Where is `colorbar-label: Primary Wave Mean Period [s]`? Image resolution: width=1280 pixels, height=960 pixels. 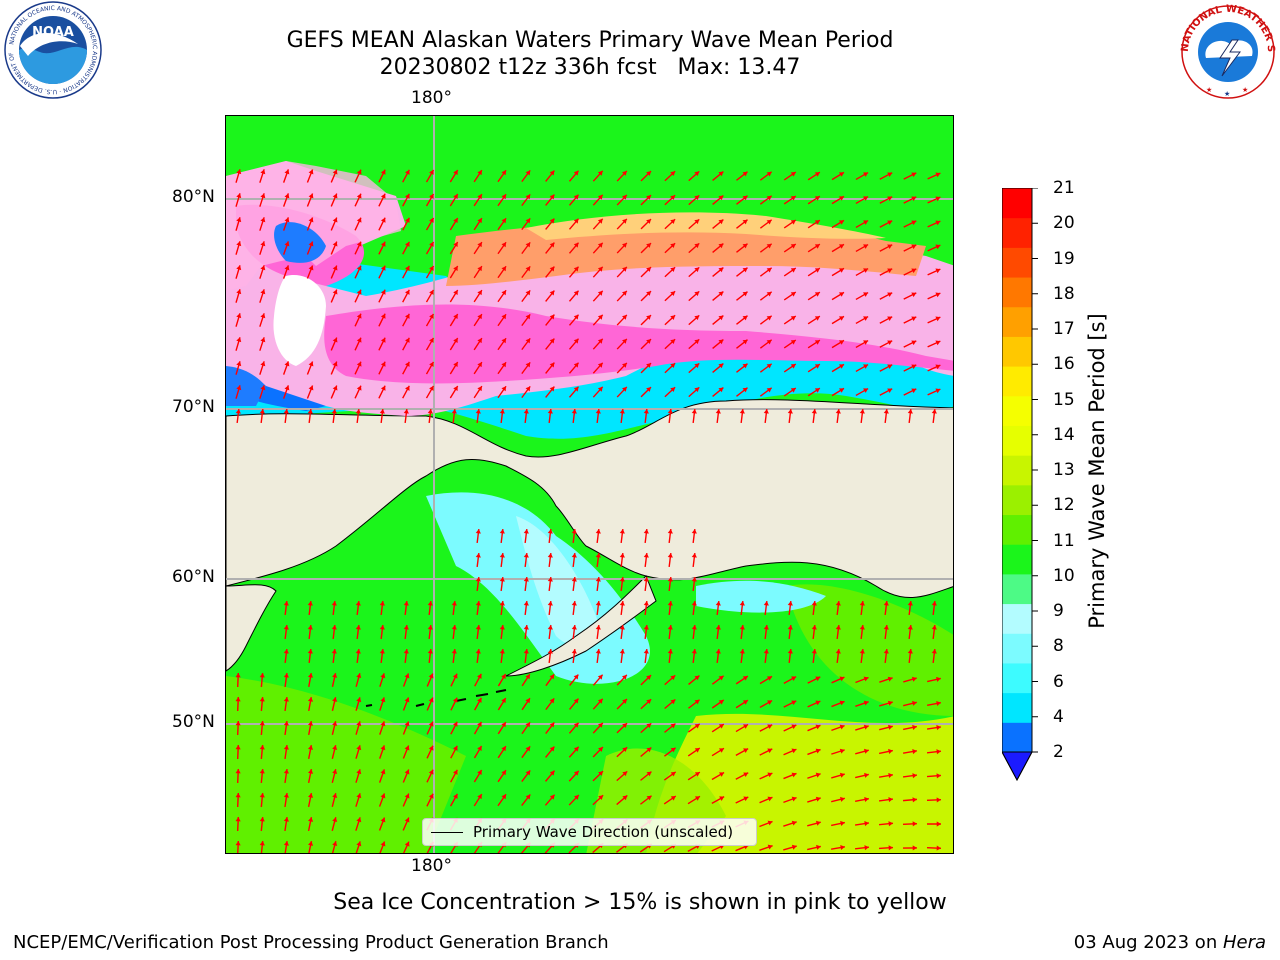
colorbar-label: Primary Wave Mean Period [s] is located at coordinates (1097, 471).